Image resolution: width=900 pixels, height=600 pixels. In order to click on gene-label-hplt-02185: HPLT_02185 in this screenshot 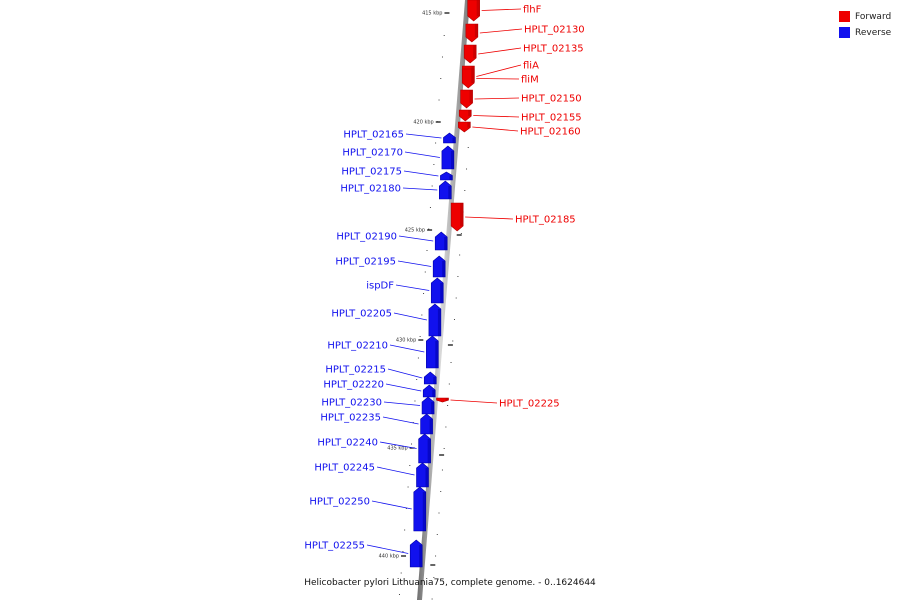, I will do `click(545, 220)`.